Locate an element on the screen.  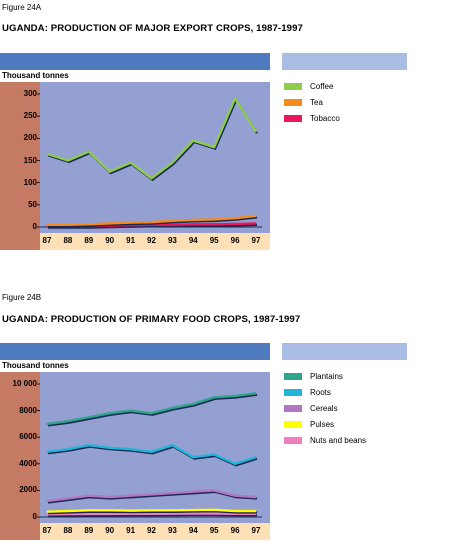
y-tick-label: 150 is located at coordinates (30, 160).